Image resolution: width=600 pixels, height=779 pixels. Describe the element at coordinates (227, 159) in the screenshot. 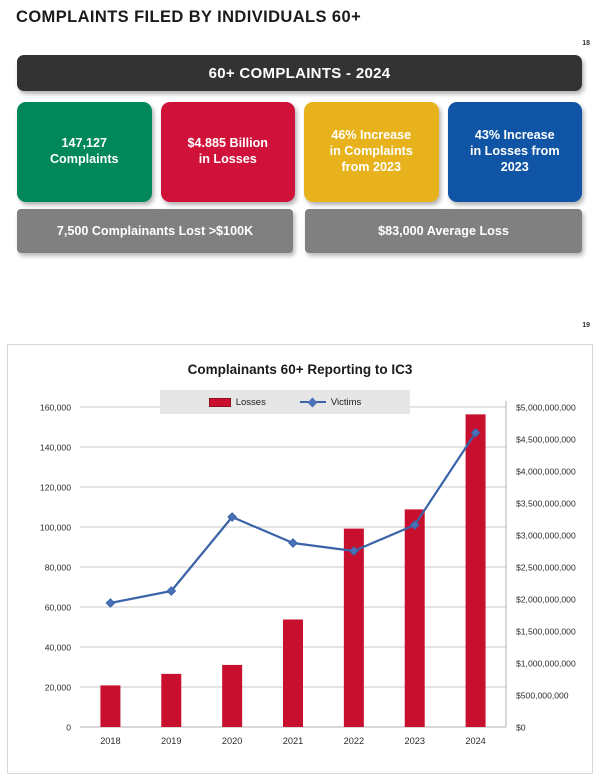

I see `stat-card-line2: in Losses` at that location.